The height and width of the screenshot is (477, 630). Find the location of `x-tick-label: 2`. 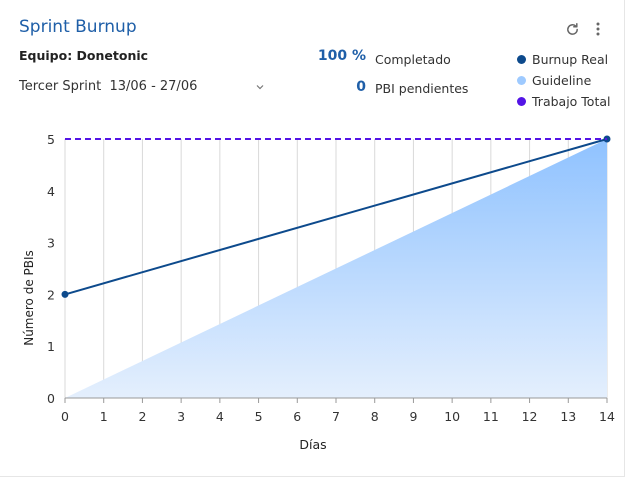

x-tick-label: 2 is located at coordinates (142, 416).